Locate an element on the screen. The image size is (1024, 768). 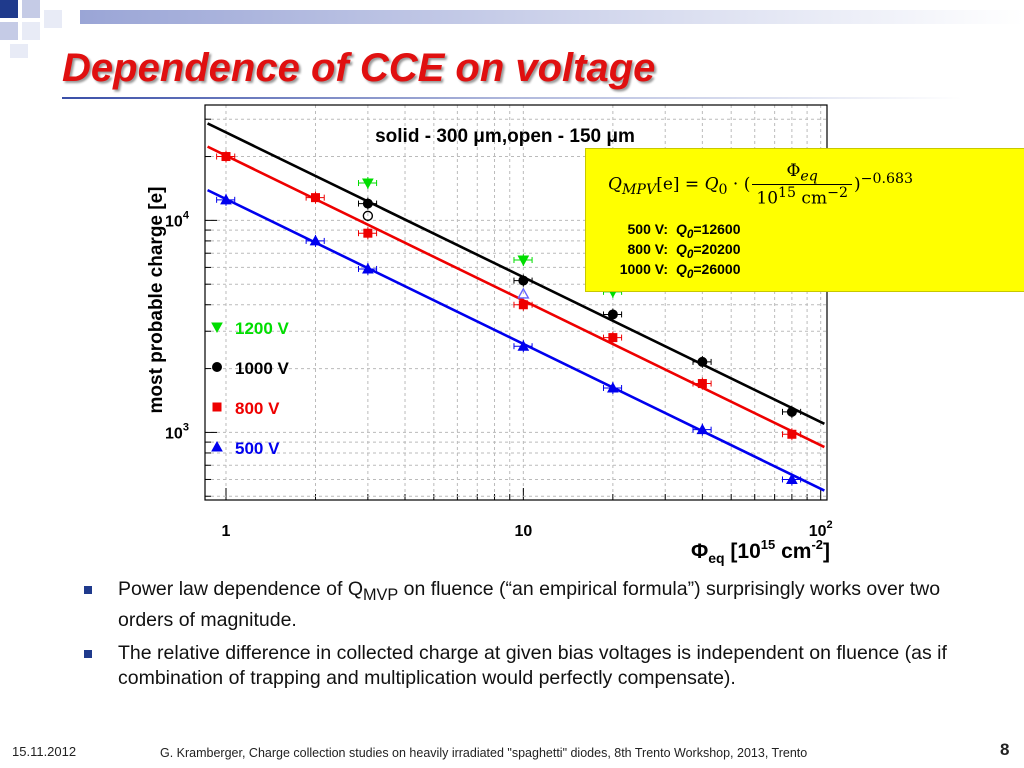
page-number: 8 is located at coordinates (1005, 749).